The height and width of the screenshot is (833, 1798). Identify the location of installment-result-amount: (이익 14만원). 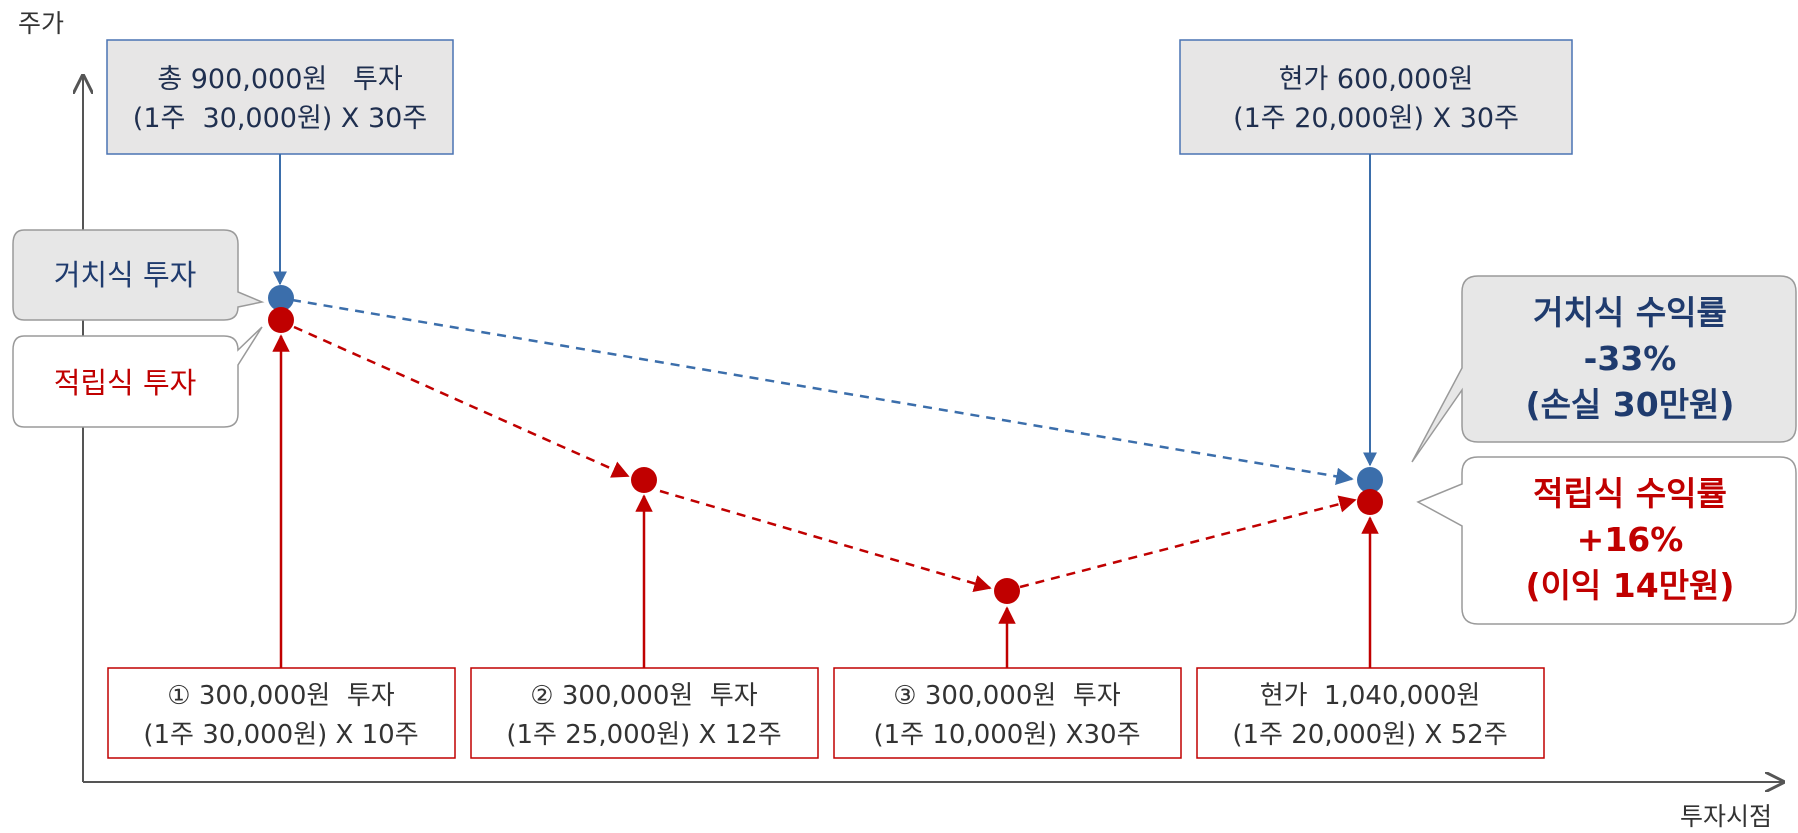
(1629, 585).